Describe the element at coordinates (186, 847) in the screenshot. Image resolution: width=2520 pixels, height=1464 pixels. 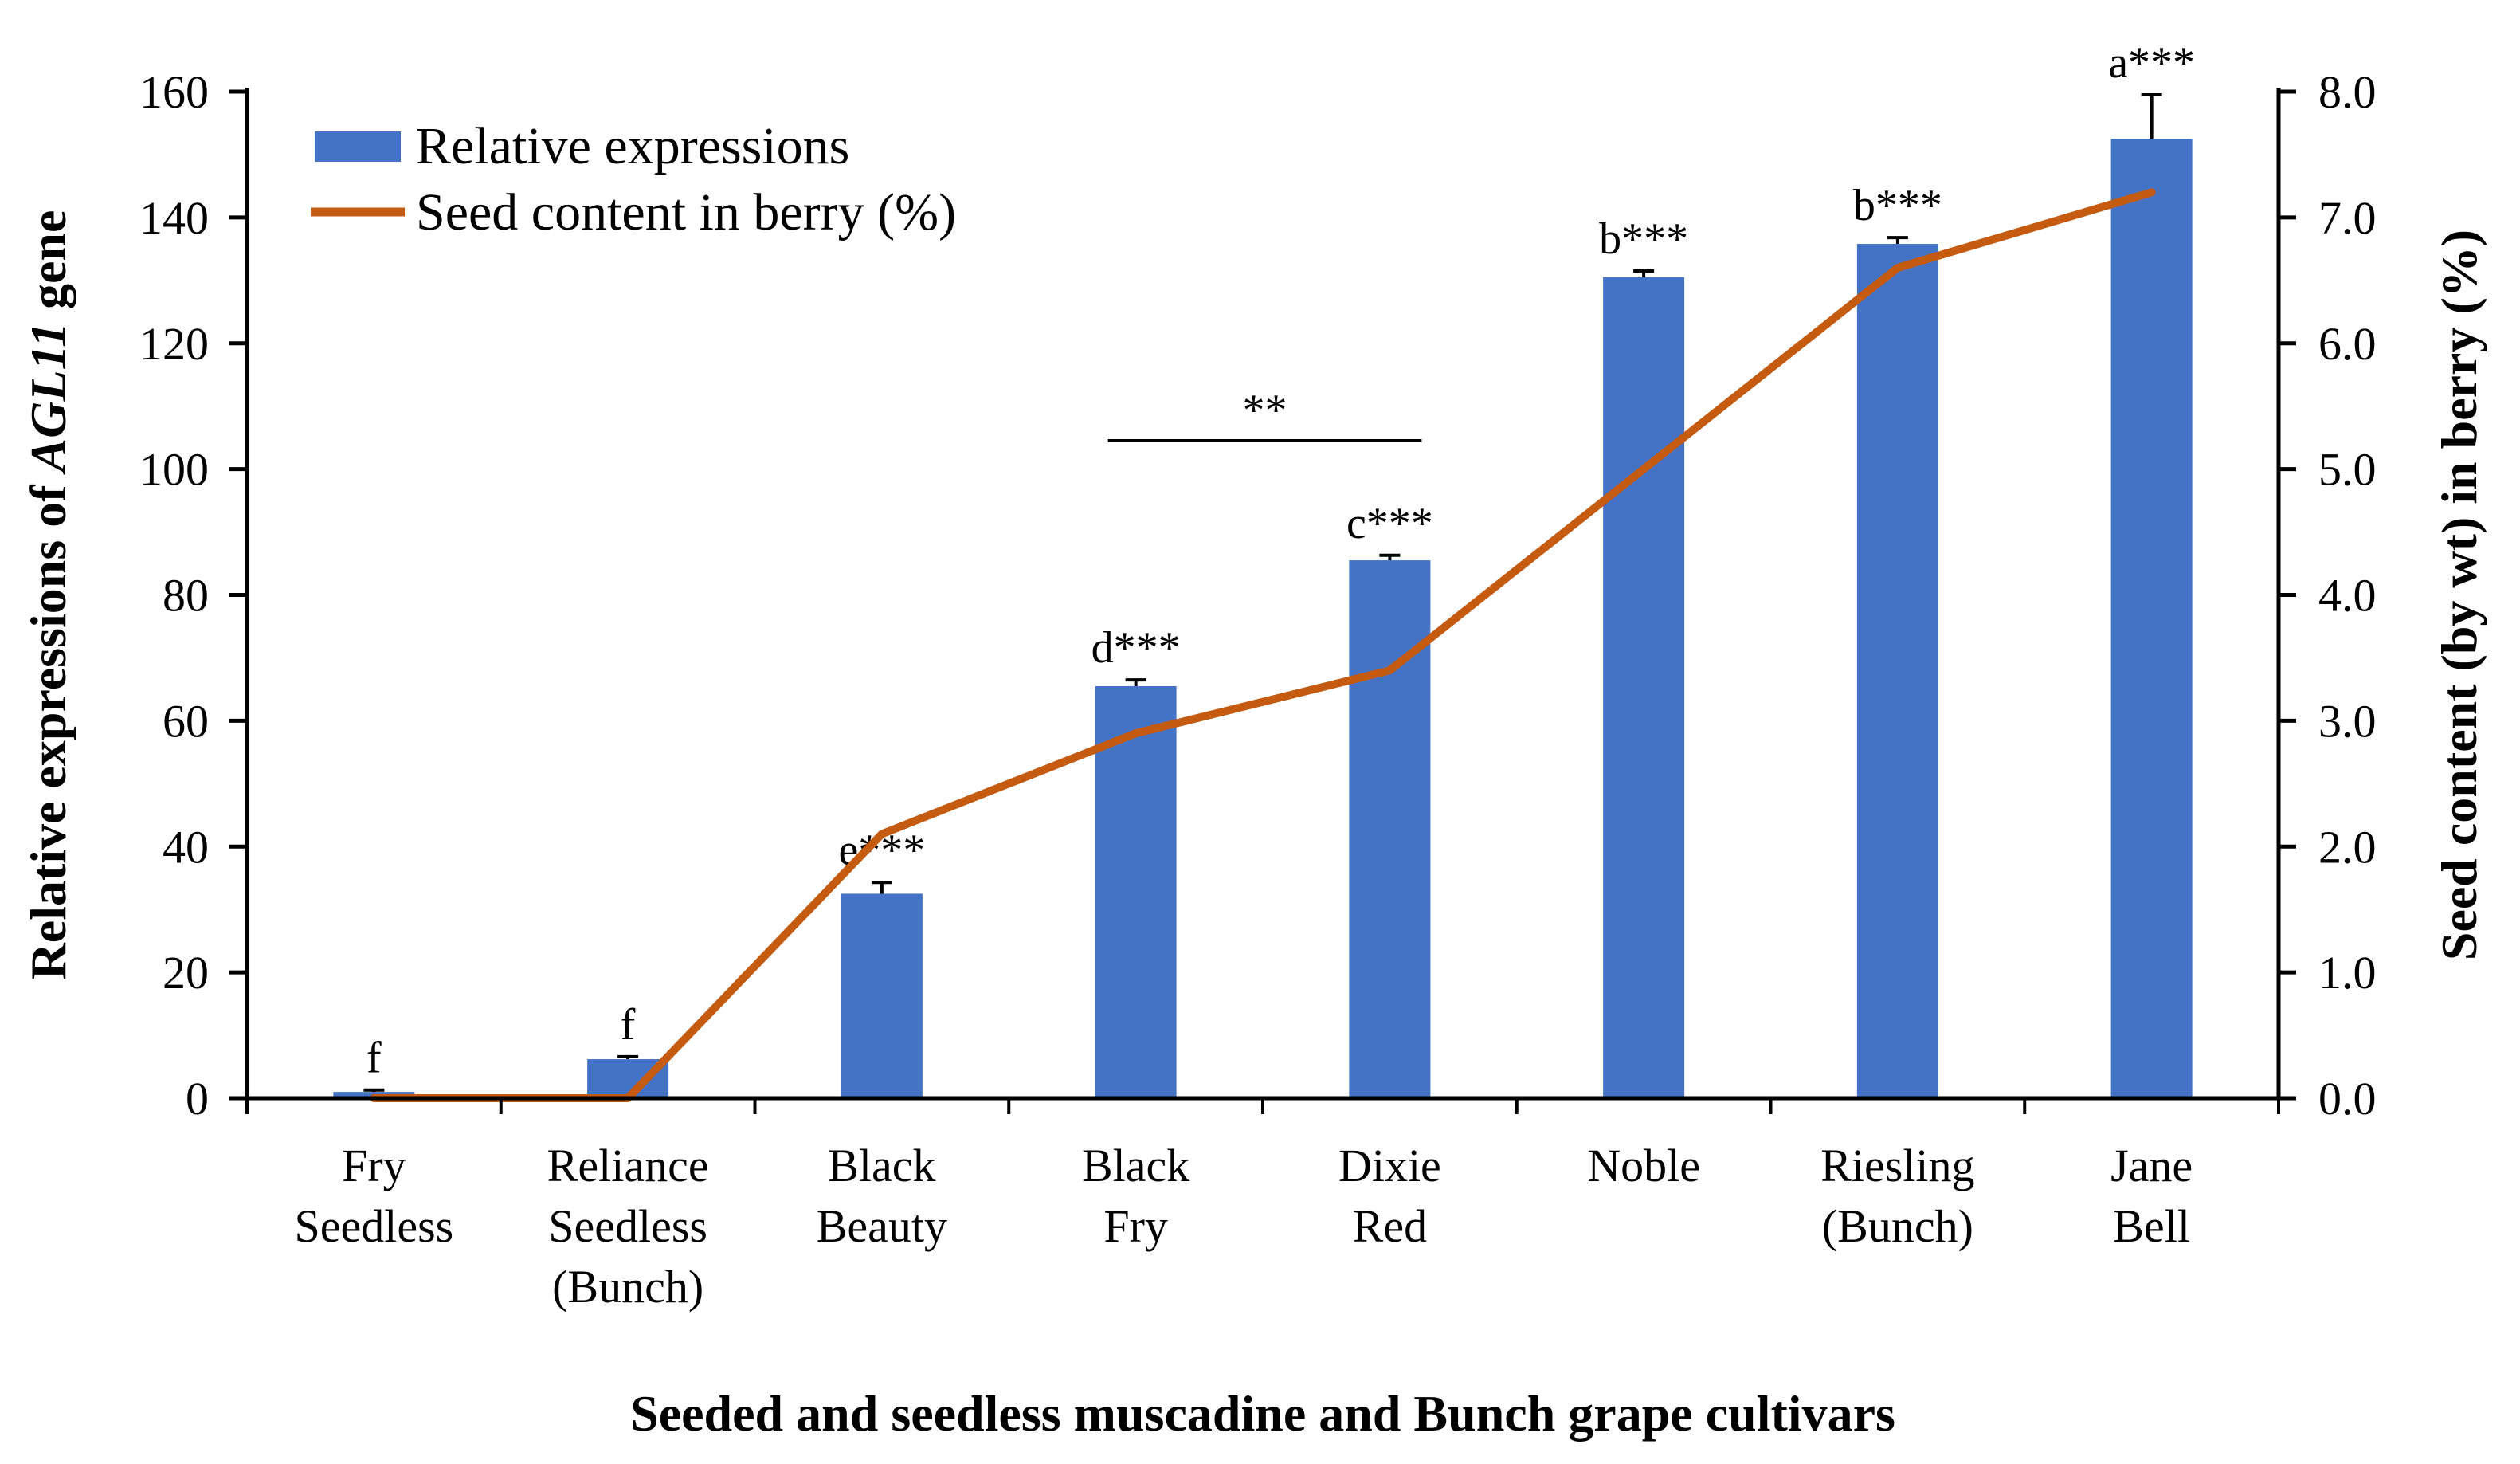
I see `y-tick-label: 40` at that location.